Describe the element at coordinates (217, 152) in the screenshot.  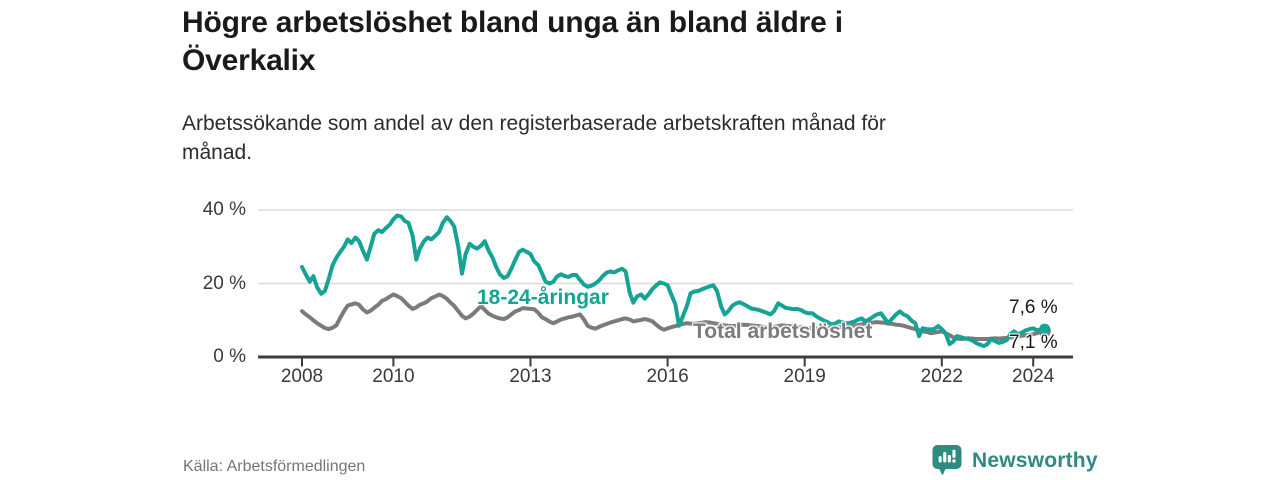
I see `chart-subtitle-line-2: månad.` at that location.